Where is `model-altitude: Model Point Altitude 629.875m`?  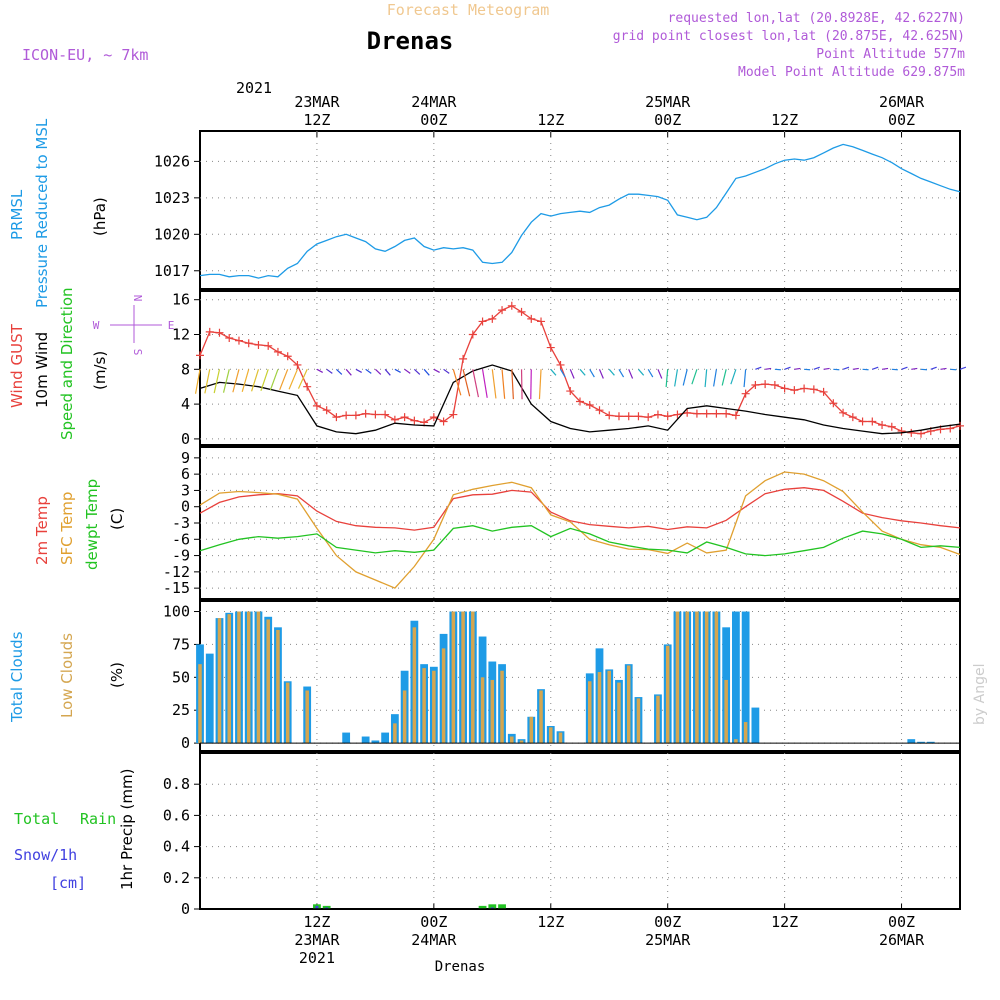
model-altitude: Model Point Altitude 629.875m is located at coordinates (851, 72).